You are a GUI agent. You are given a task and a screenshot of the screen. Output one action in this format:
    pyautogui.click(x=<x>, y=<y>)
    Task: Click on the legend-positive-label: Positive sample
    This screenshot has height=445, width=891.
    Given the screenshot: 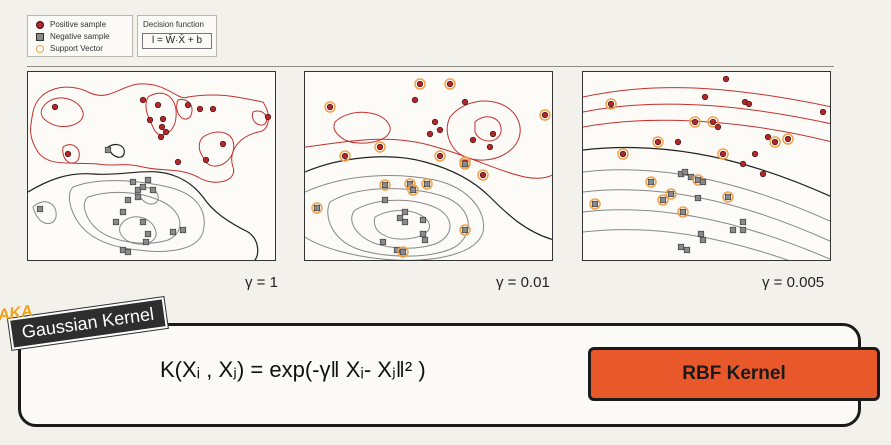 What is the action you would take?
    pyautogui.click(x=78, y=24)
    